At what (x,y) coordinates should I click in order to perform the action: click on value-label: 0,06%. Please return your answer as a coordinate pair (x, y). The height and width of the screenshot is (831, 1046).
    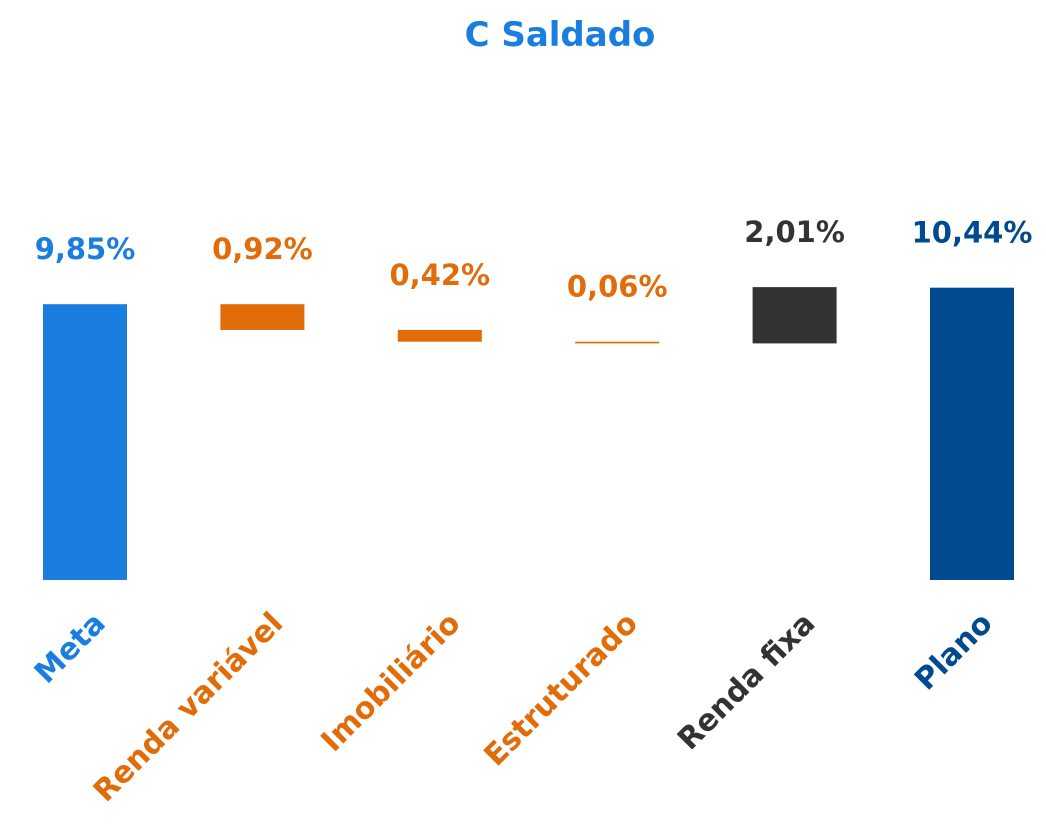
    Looking at the image, I should click on (617, 287).